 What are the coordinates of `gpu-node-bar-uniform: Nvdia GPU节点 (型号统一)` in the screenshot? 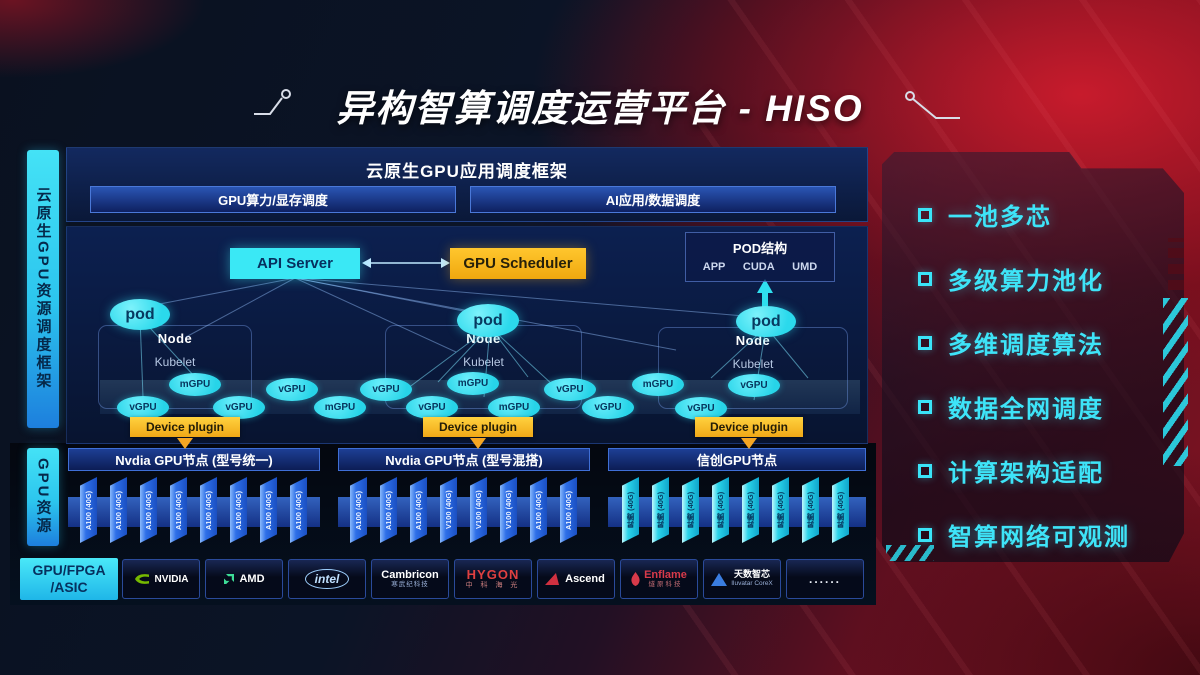 It's located at (194, 459).